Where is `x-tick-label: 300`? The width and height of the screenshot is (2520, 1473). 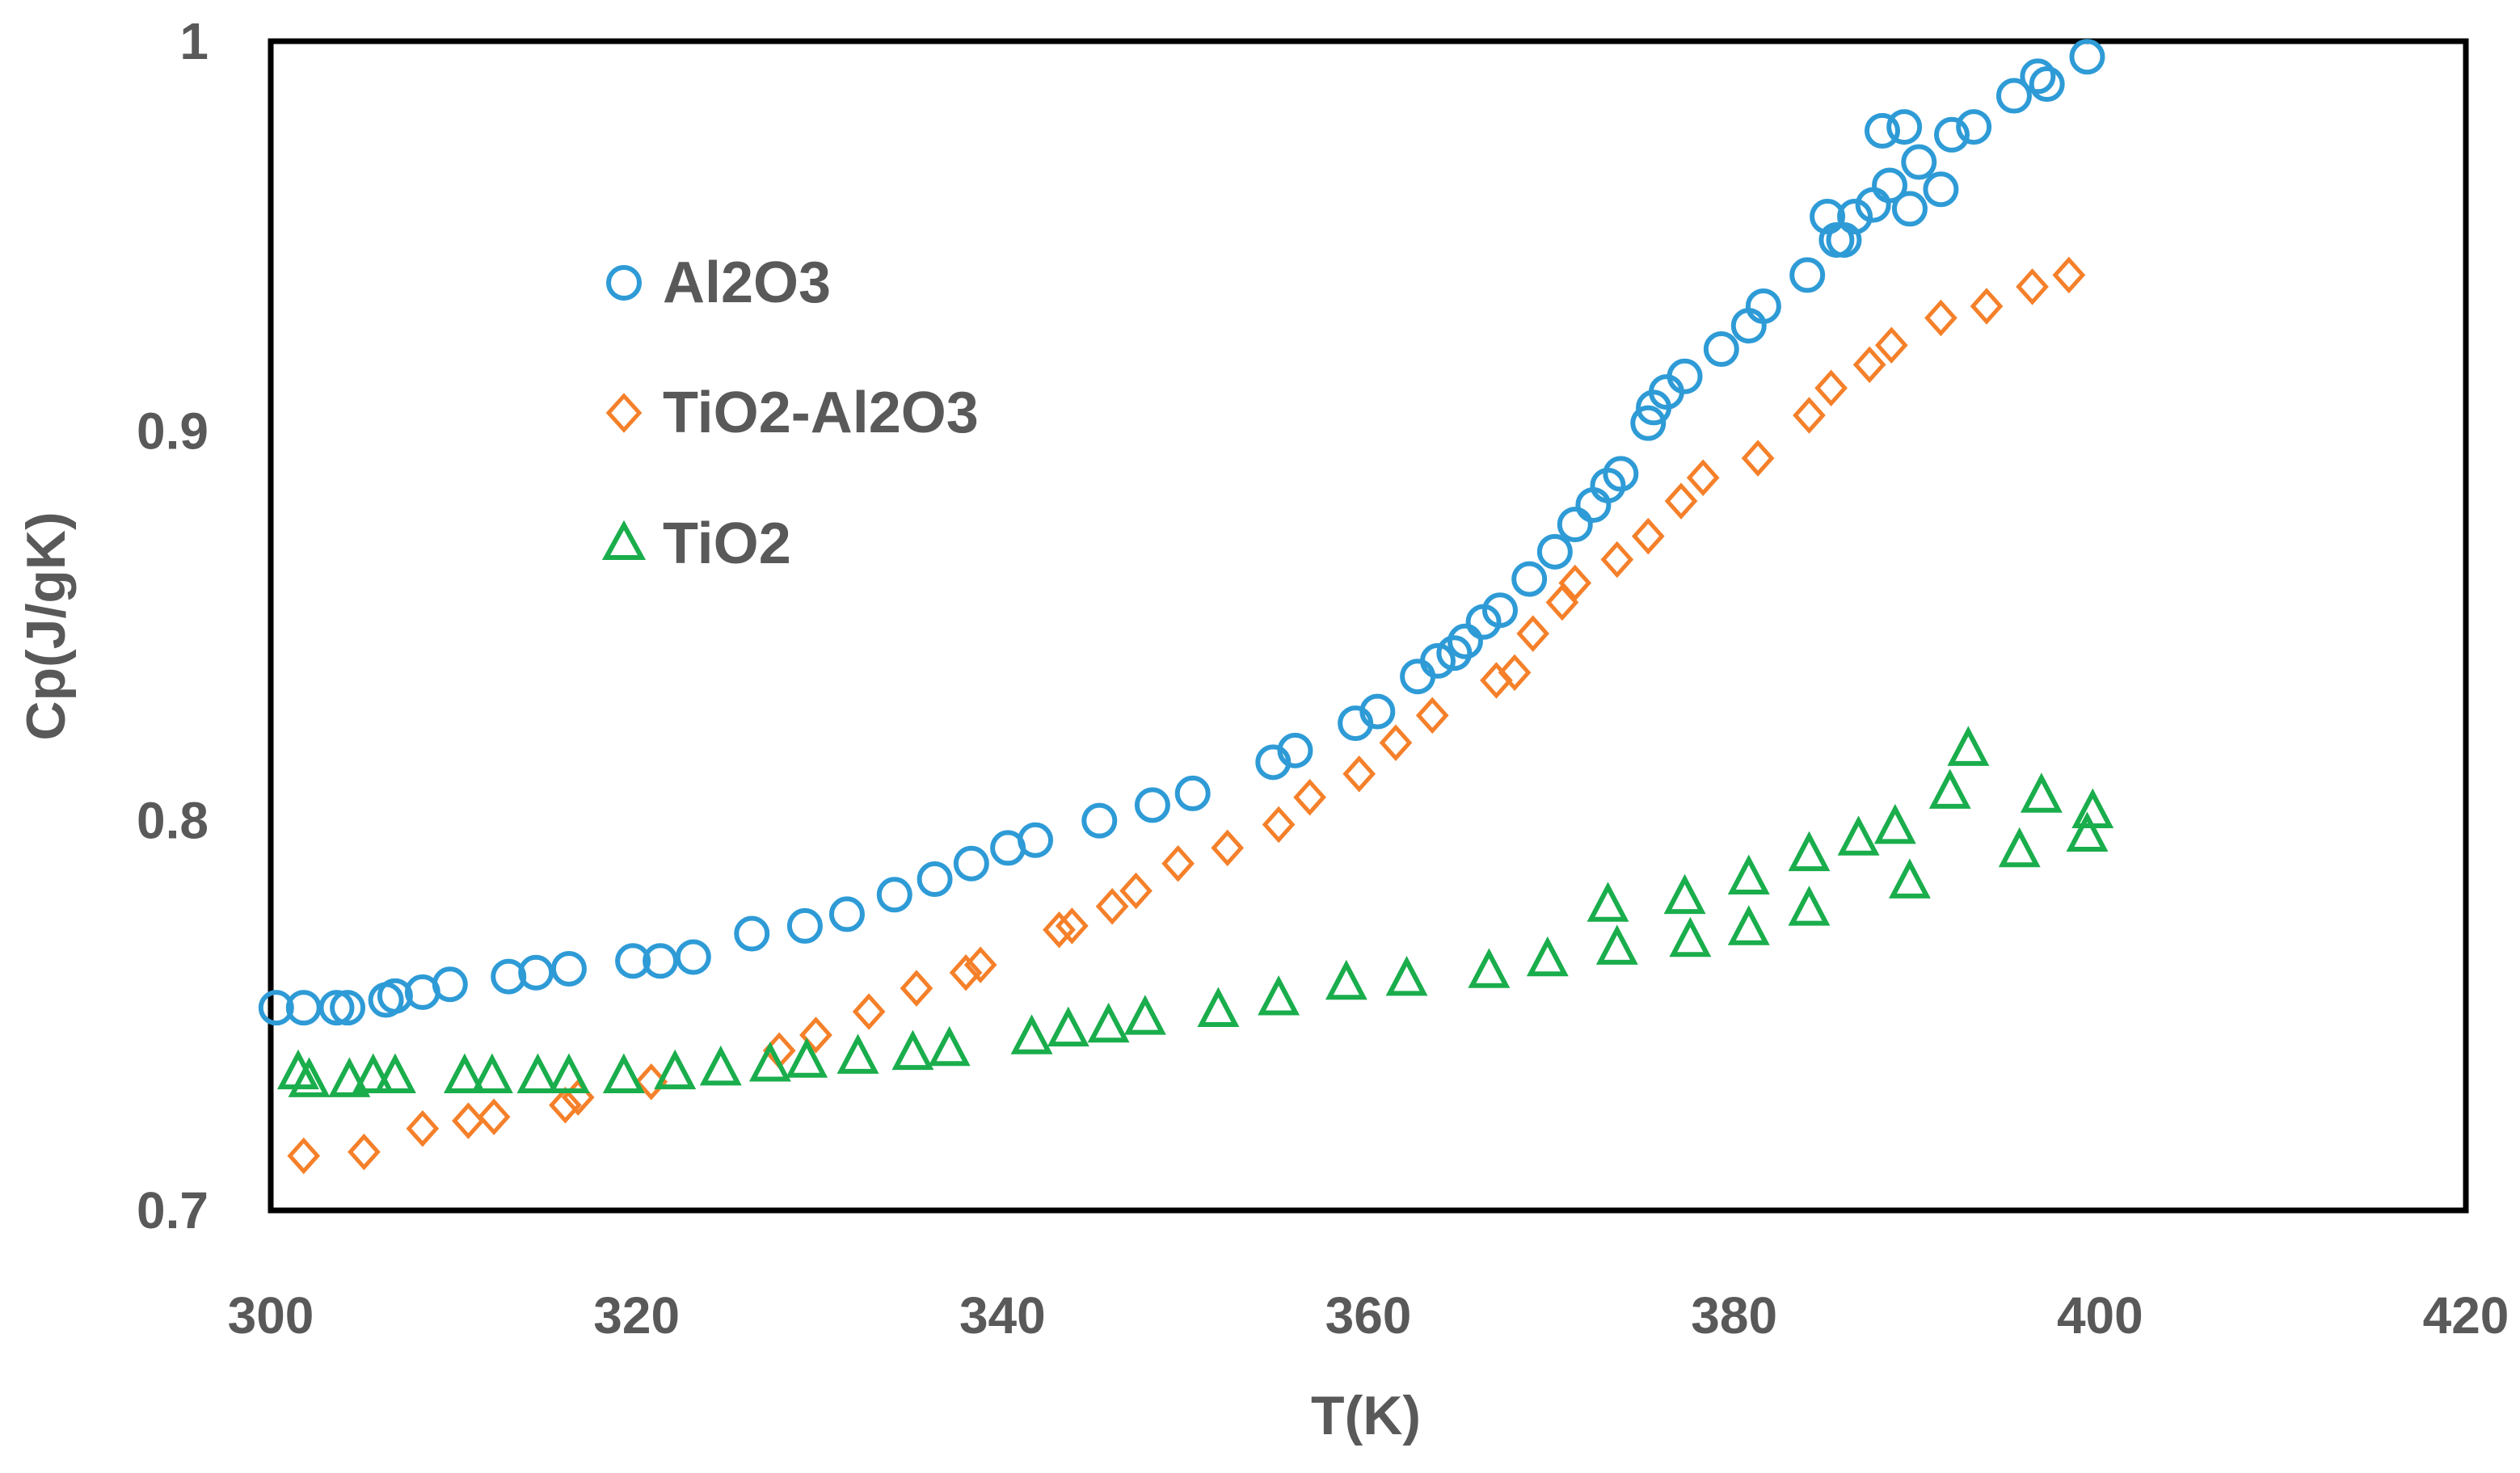 x-tick-label: 300 is located at coordinates (271, 1315).